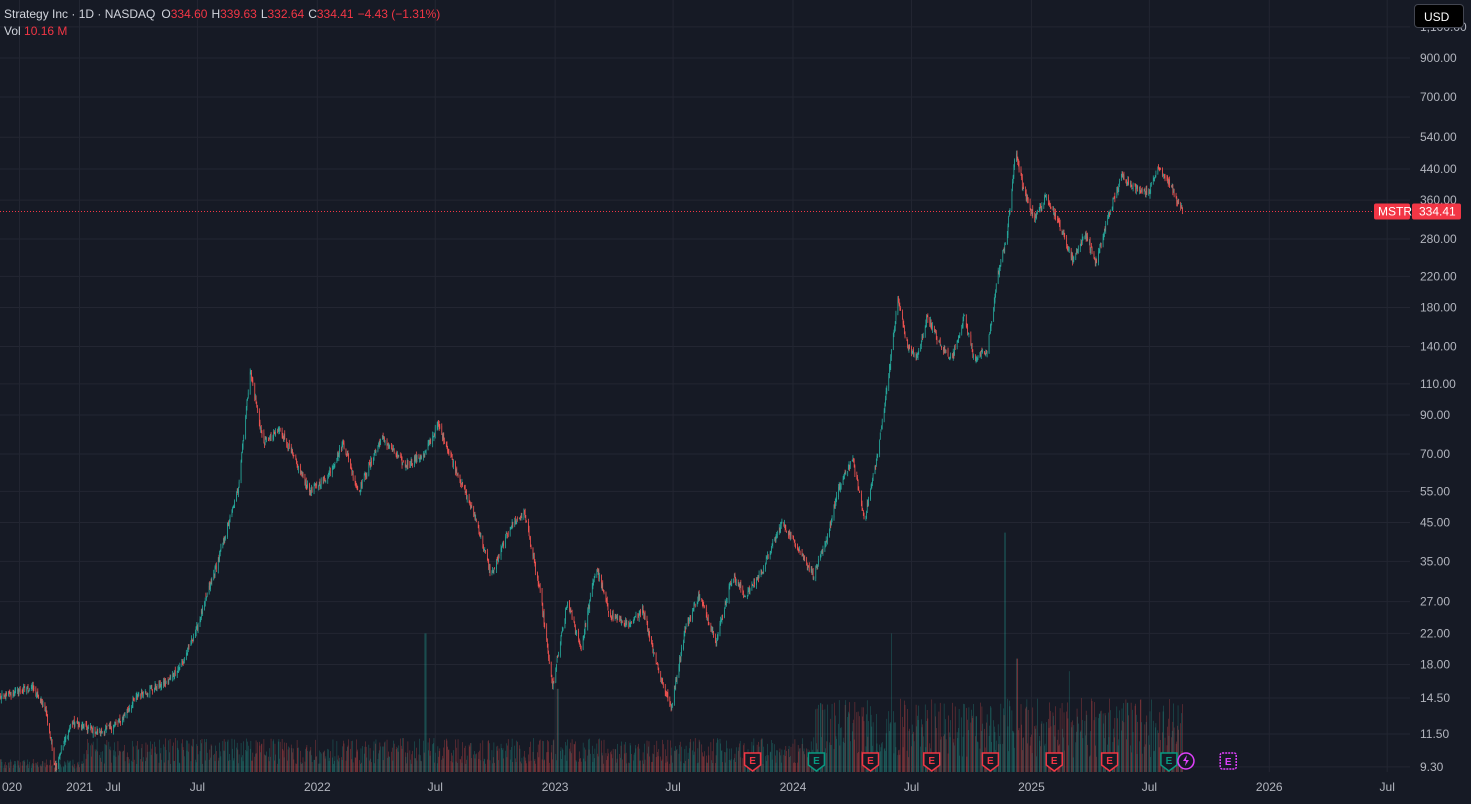 Image resolution: width=1471 pixels, height=804 pixels. Describe the element at coordinates (1438, 97) in the screenshot. I see `price-tick-label: 700.00` at that location.